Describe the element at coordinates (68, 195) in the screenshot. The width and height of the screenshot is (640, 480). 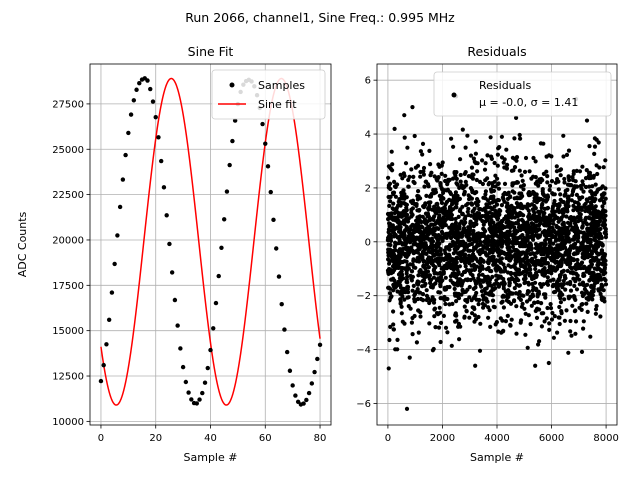
I see `left-y-tick-label: 22500` at that location.